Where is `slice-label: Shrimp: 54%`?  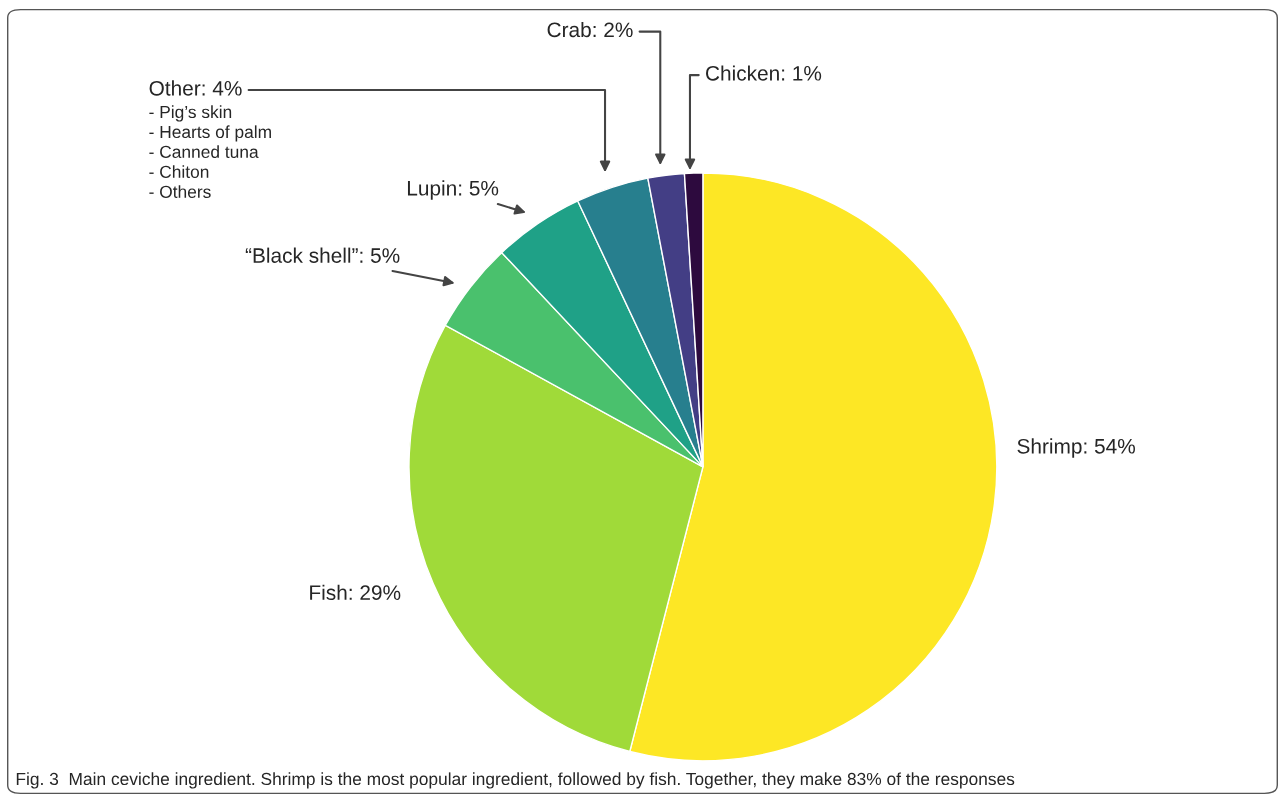 slice-label: Shrimp: 54% is located at coordinates (1076, 448).